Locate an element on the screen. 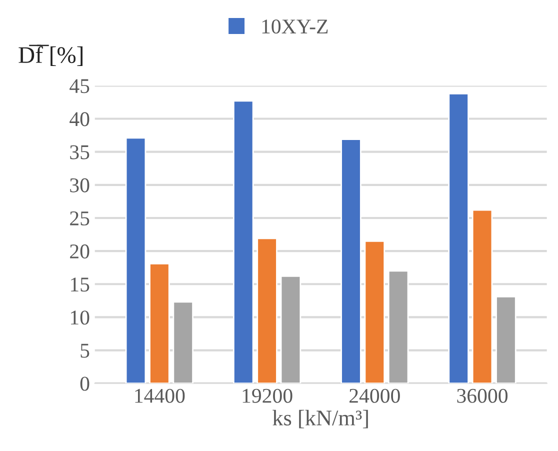 The height and width of the screenshot is (451, 558). y-tick-label: 45 is located at coordinates (80, 86).